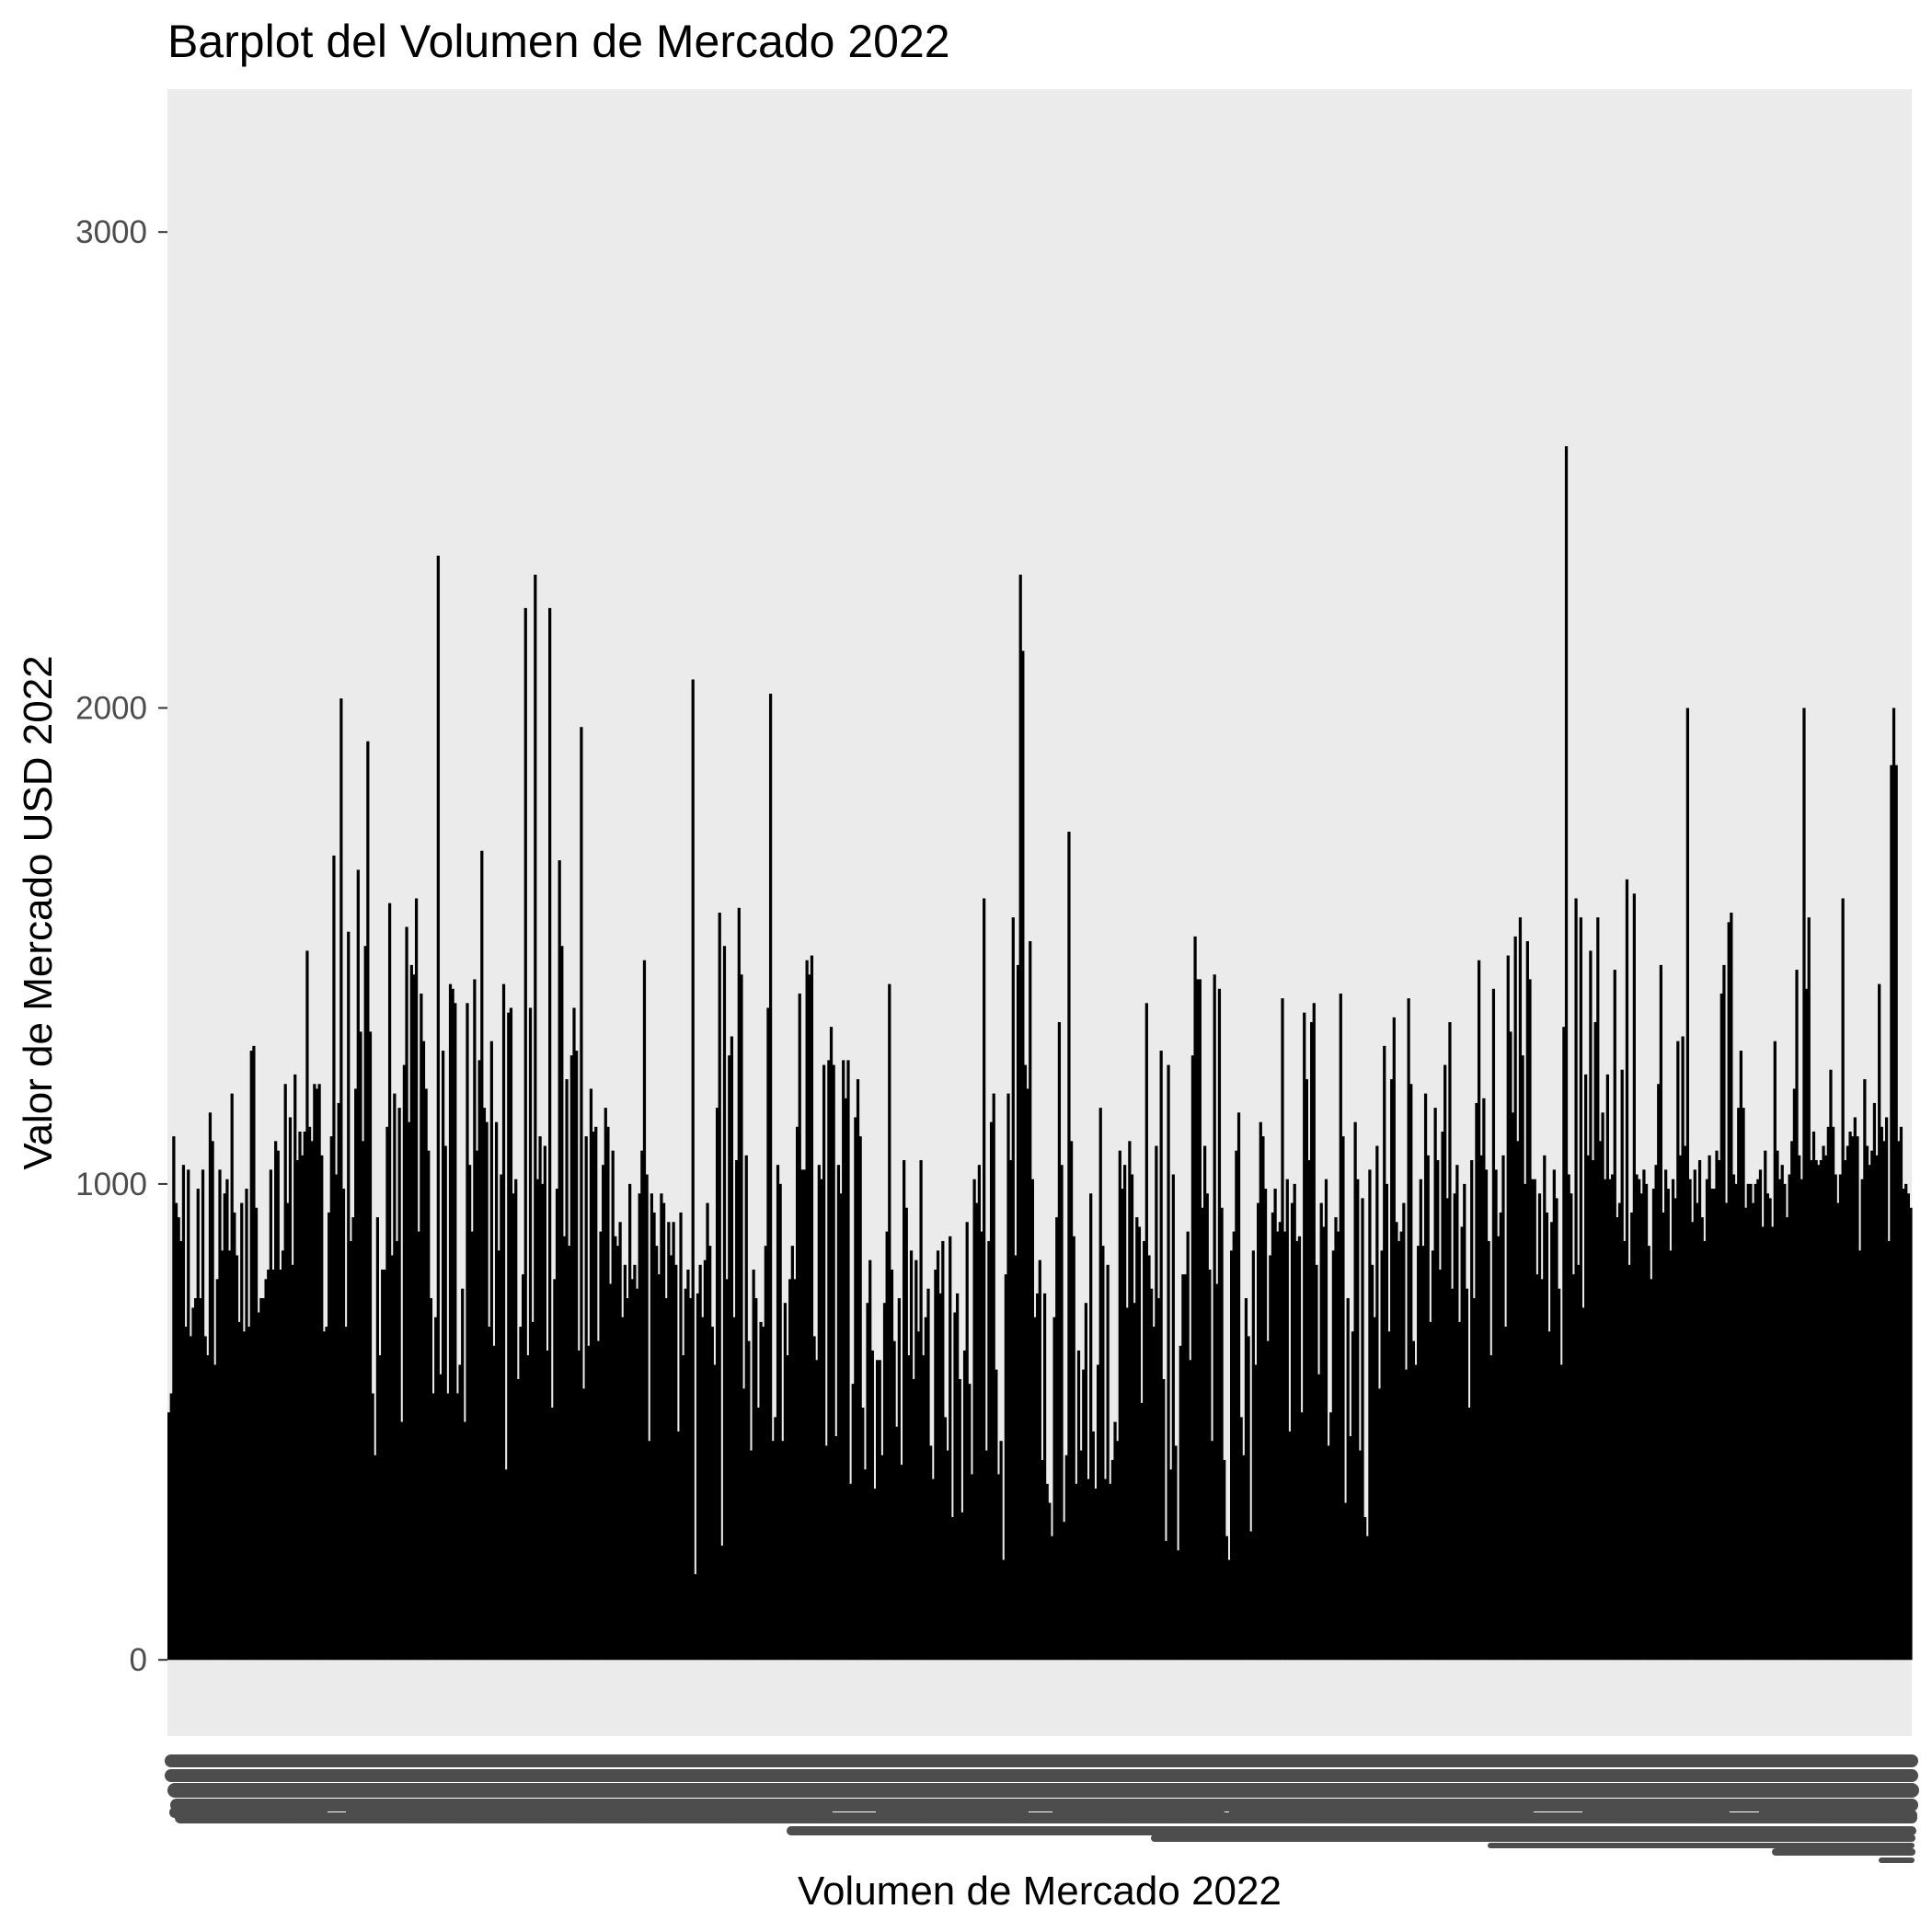  I want to click on y-axis-title: Valor de Mercado USD 2022, so click(38, 912).